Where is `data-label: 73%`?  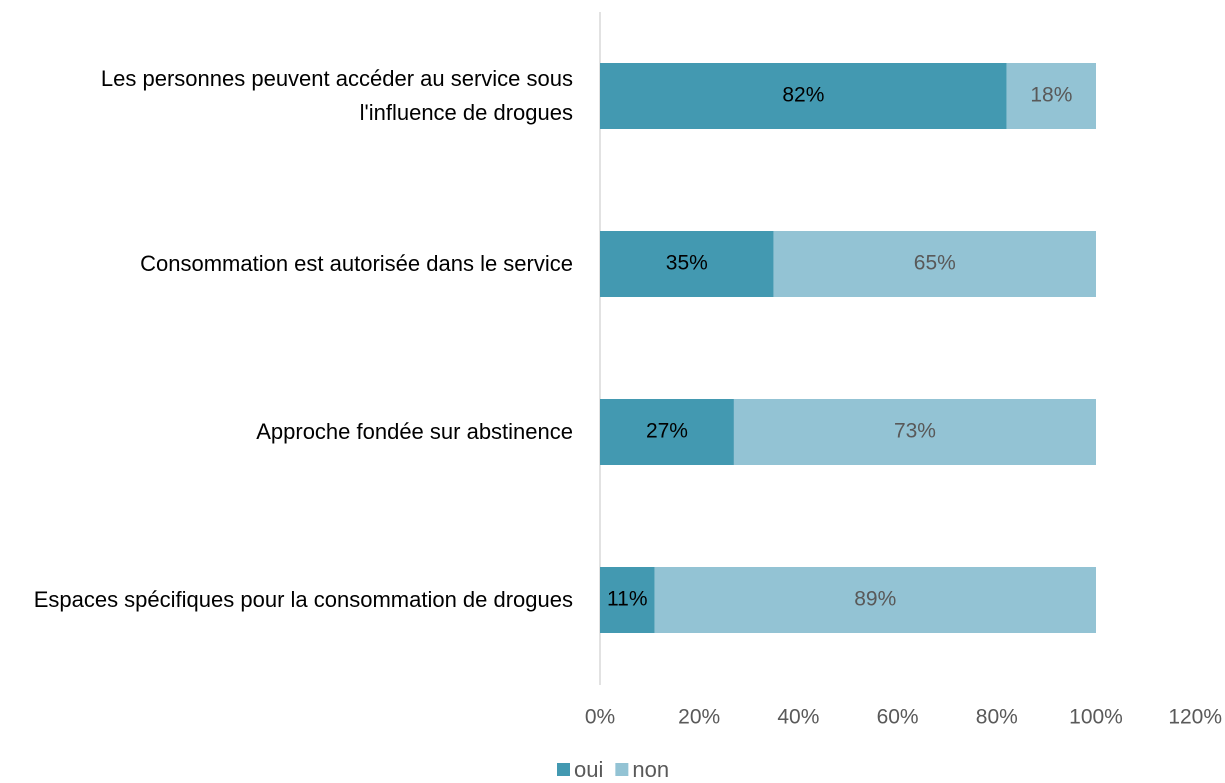 data-label: 73% is located at coordinates (915, 431).